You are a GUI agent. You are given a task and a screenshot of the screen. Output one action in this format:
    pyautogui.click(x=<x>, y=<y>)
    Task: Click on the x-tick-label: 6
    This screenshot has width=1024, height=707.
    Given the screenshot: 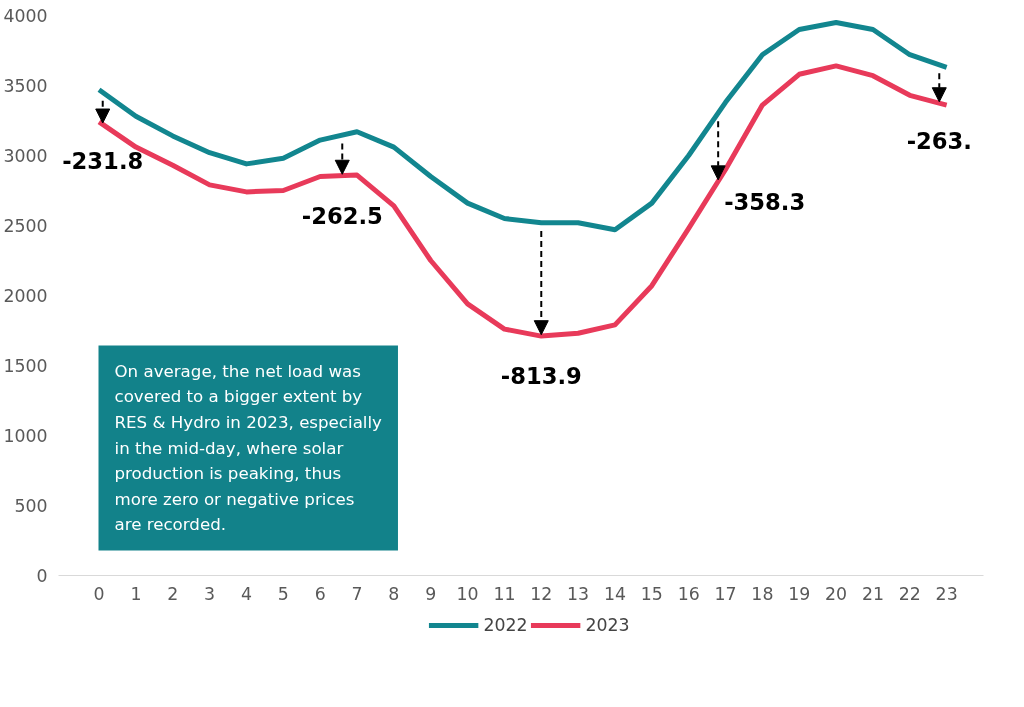 What is the action you would take?
    pyautogui.click(x=320, y=593)
    